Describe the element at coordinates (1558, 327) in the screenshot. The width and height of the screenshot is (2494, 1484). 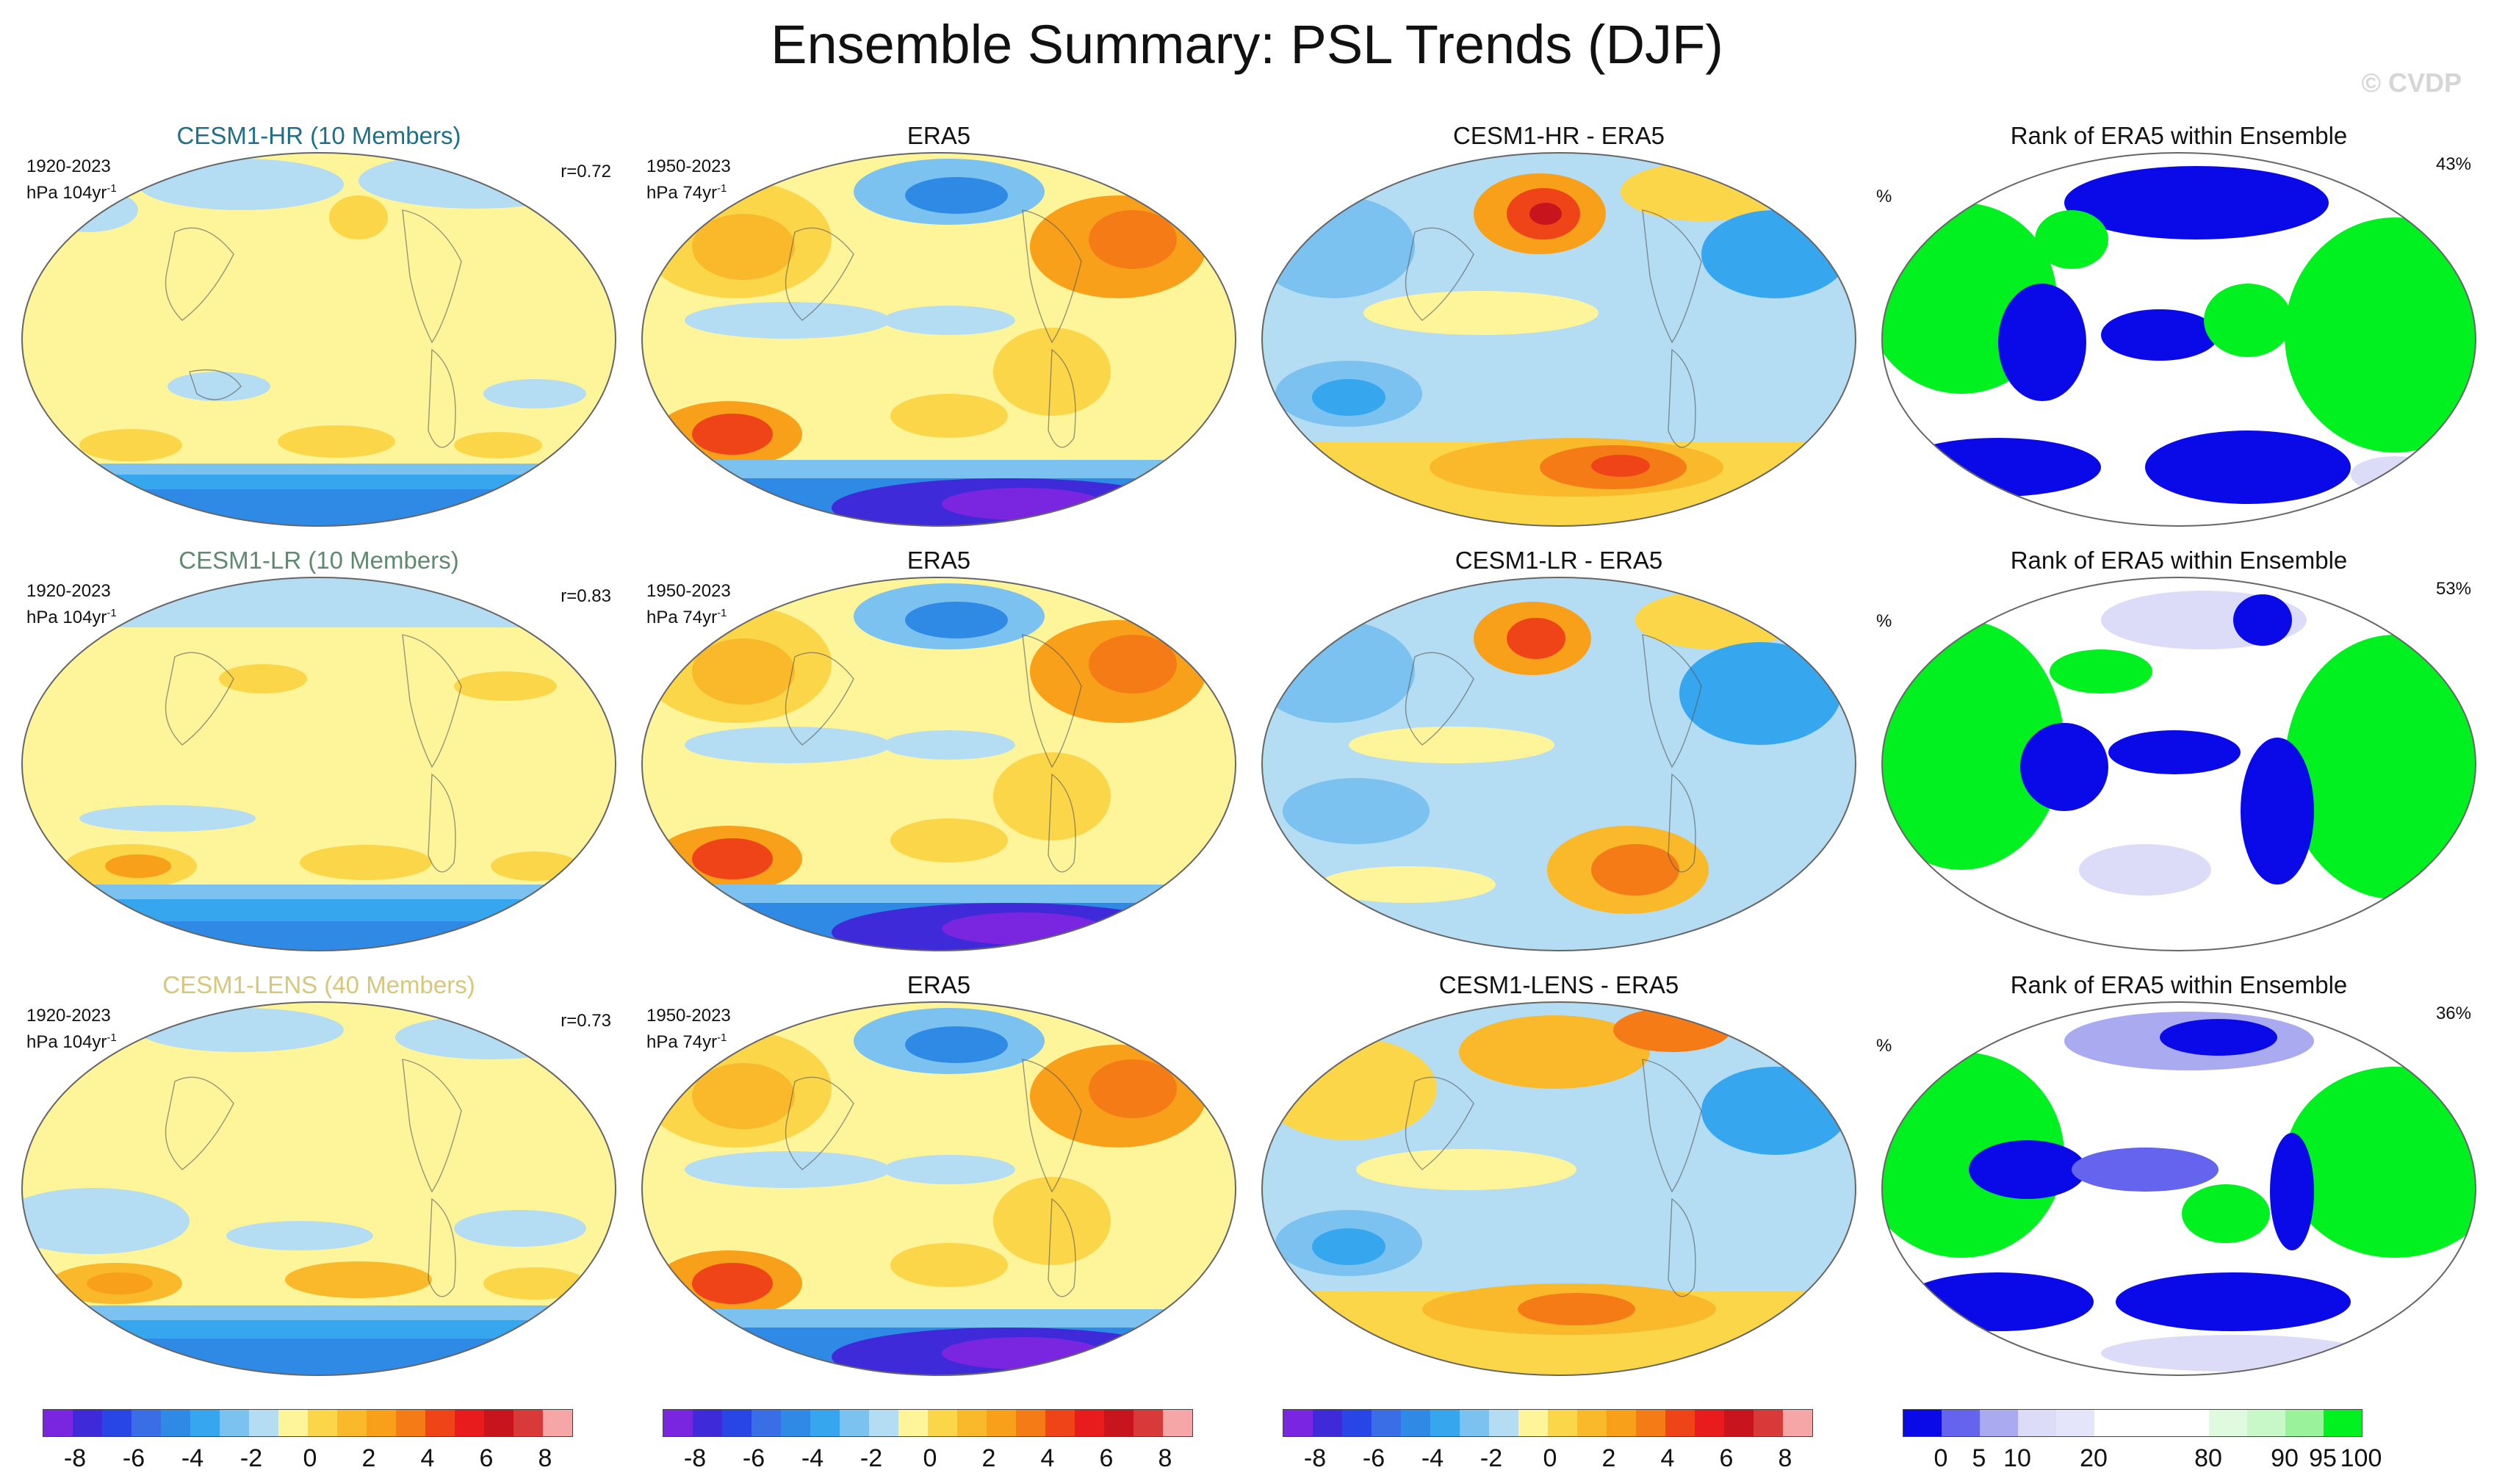
I see `panel-diff-row1: CESM1-HR - ERA5` at that location.